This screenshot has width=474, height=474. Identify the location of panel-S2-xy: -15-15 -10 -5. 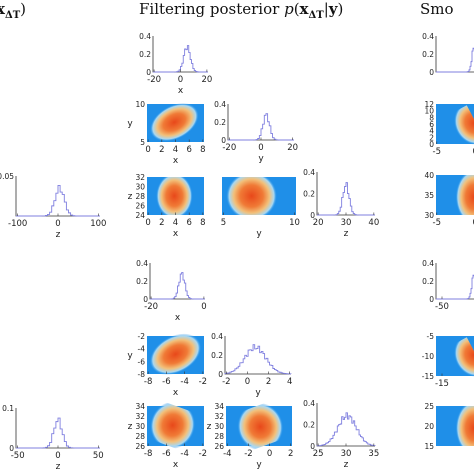
(448, 360).